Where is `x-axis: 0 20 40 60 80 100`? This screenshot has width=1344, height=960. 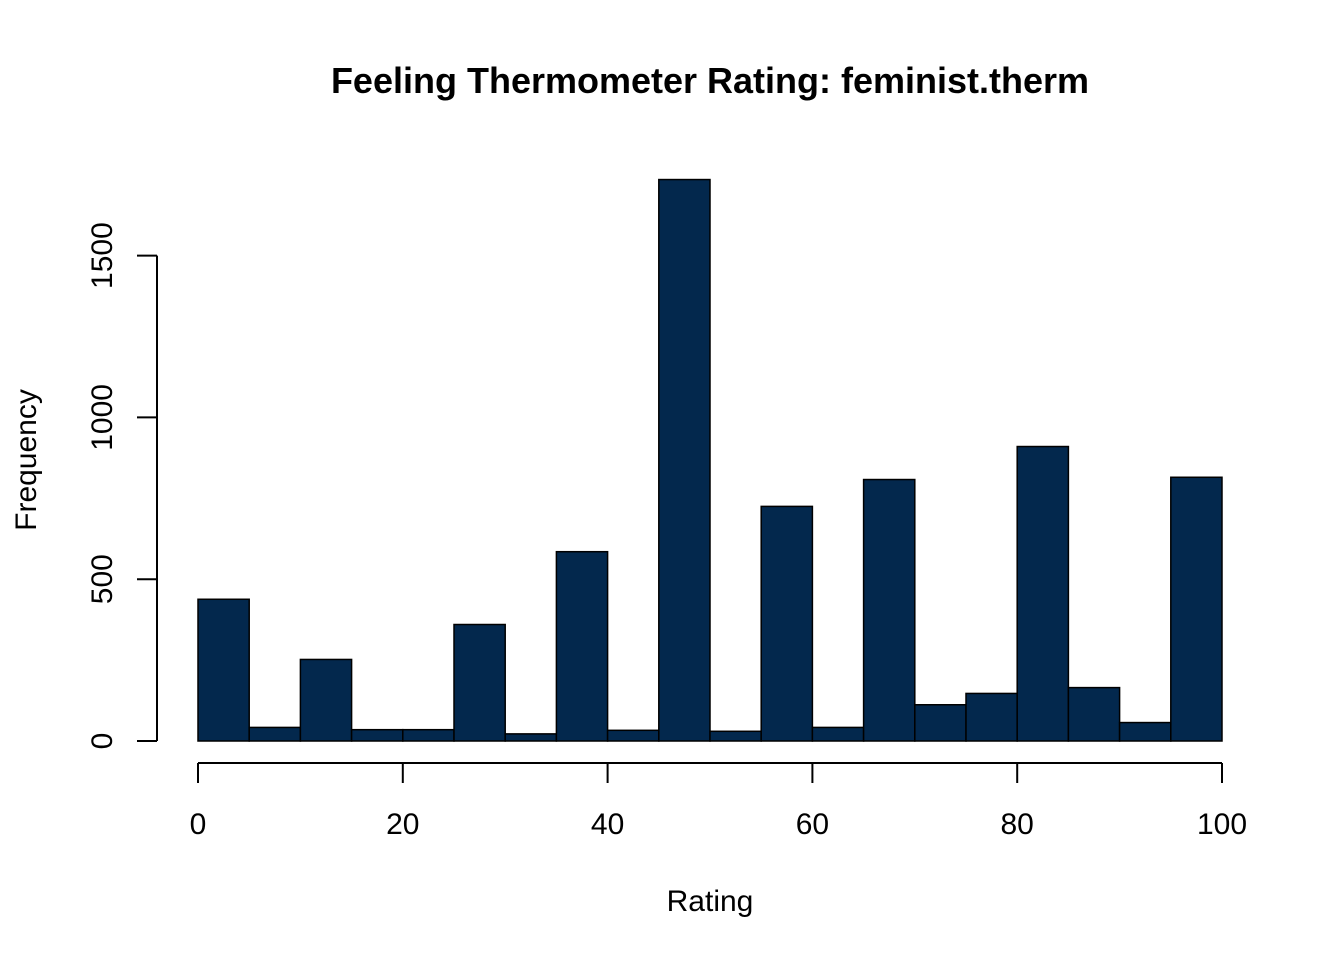 x-axis: 0 20 40 60 80 100 is located at coordinates (718, 801).